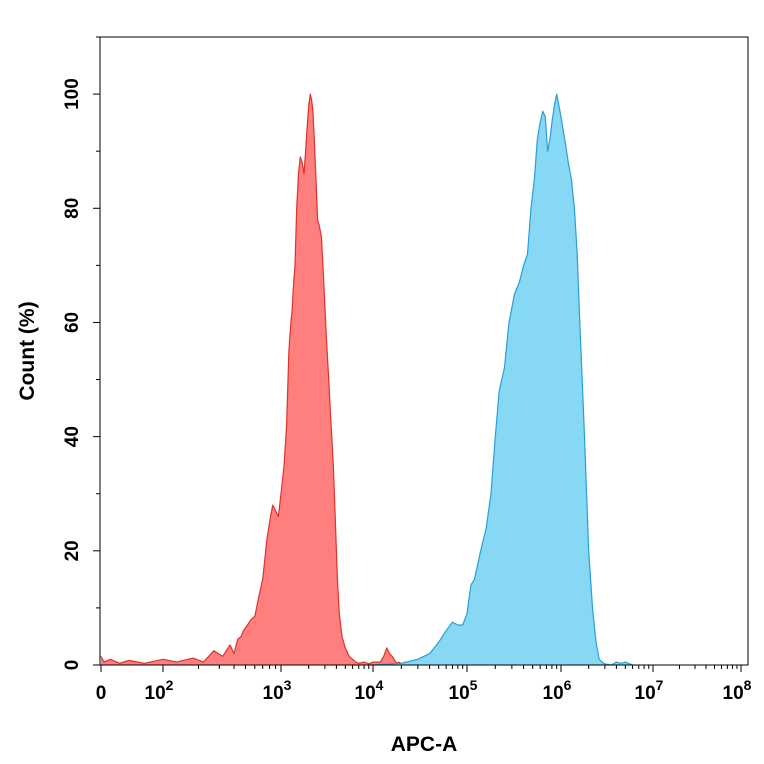  Describe the element at coordinates (424, 744) in the screenshot. I see `x-axis-title: APC-A` at that location.